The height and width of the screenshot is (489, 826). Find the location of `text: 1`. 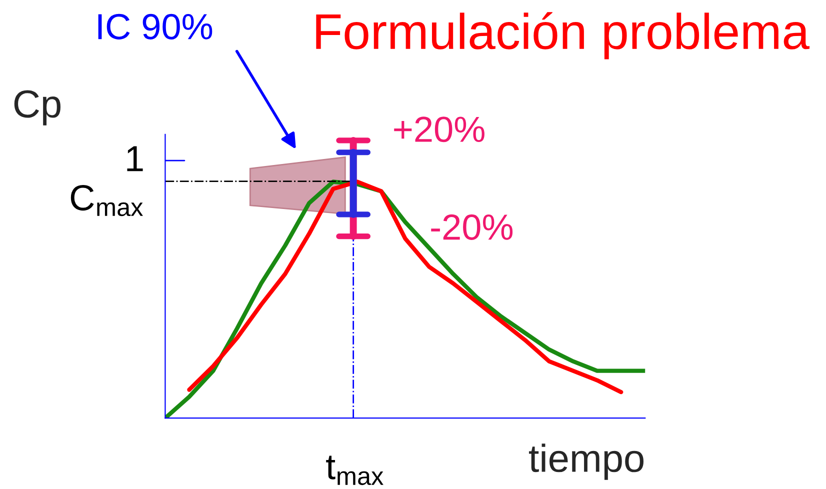

text: 1 is located at coordinates (135, 159).